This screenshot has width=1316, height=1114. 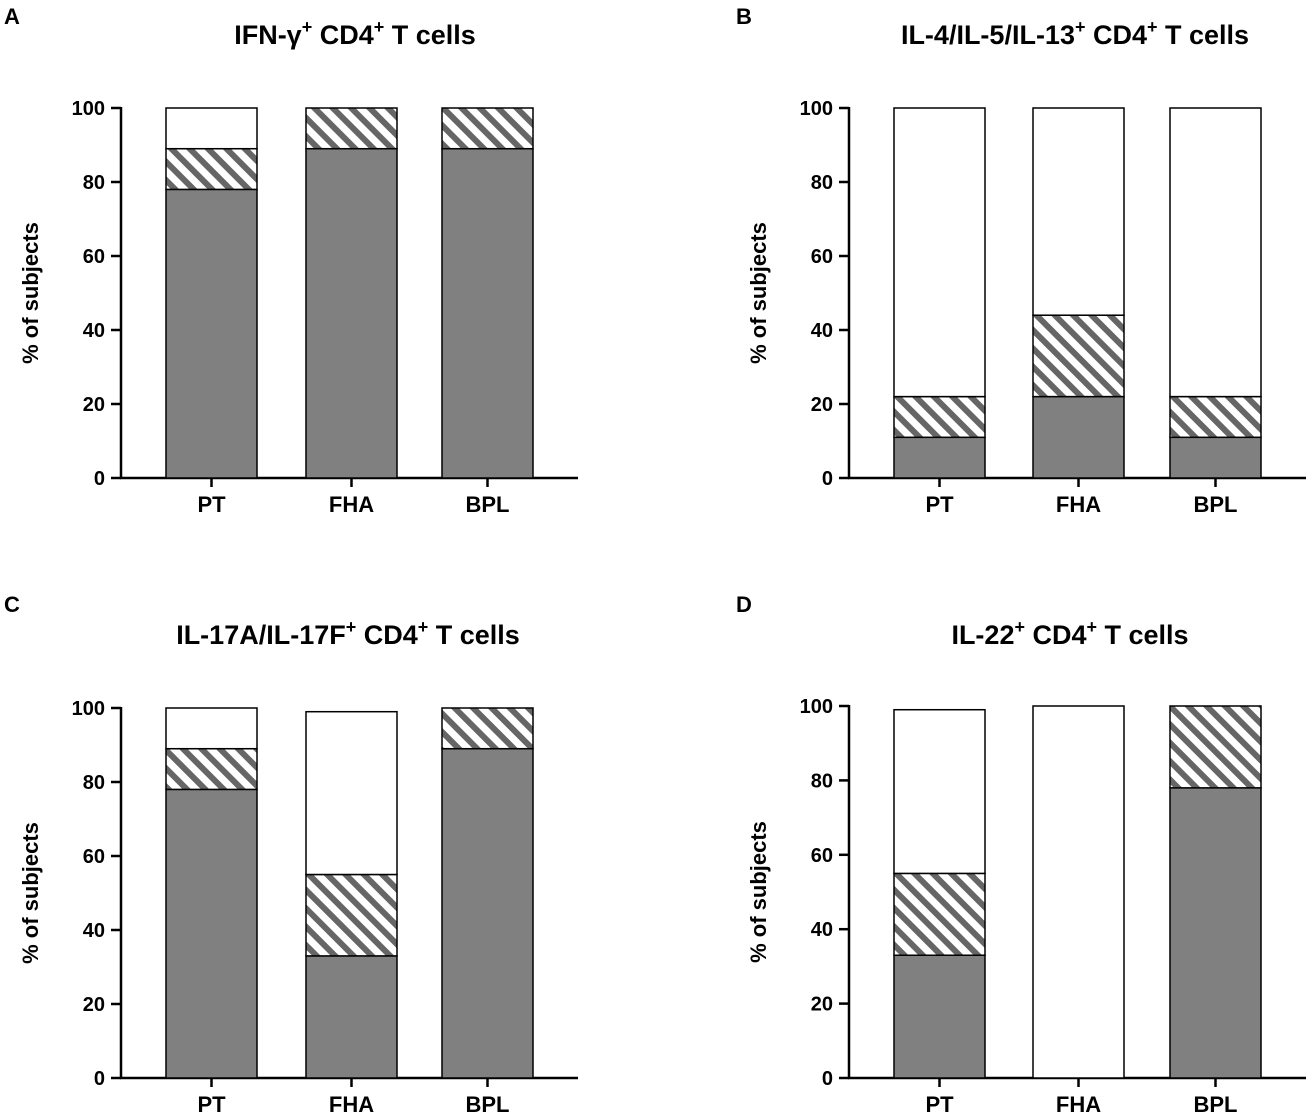 What do you see at coordinates (744, 16) in the screenshot?
I see `panel-letter: B` at bounding box center [744, 16].